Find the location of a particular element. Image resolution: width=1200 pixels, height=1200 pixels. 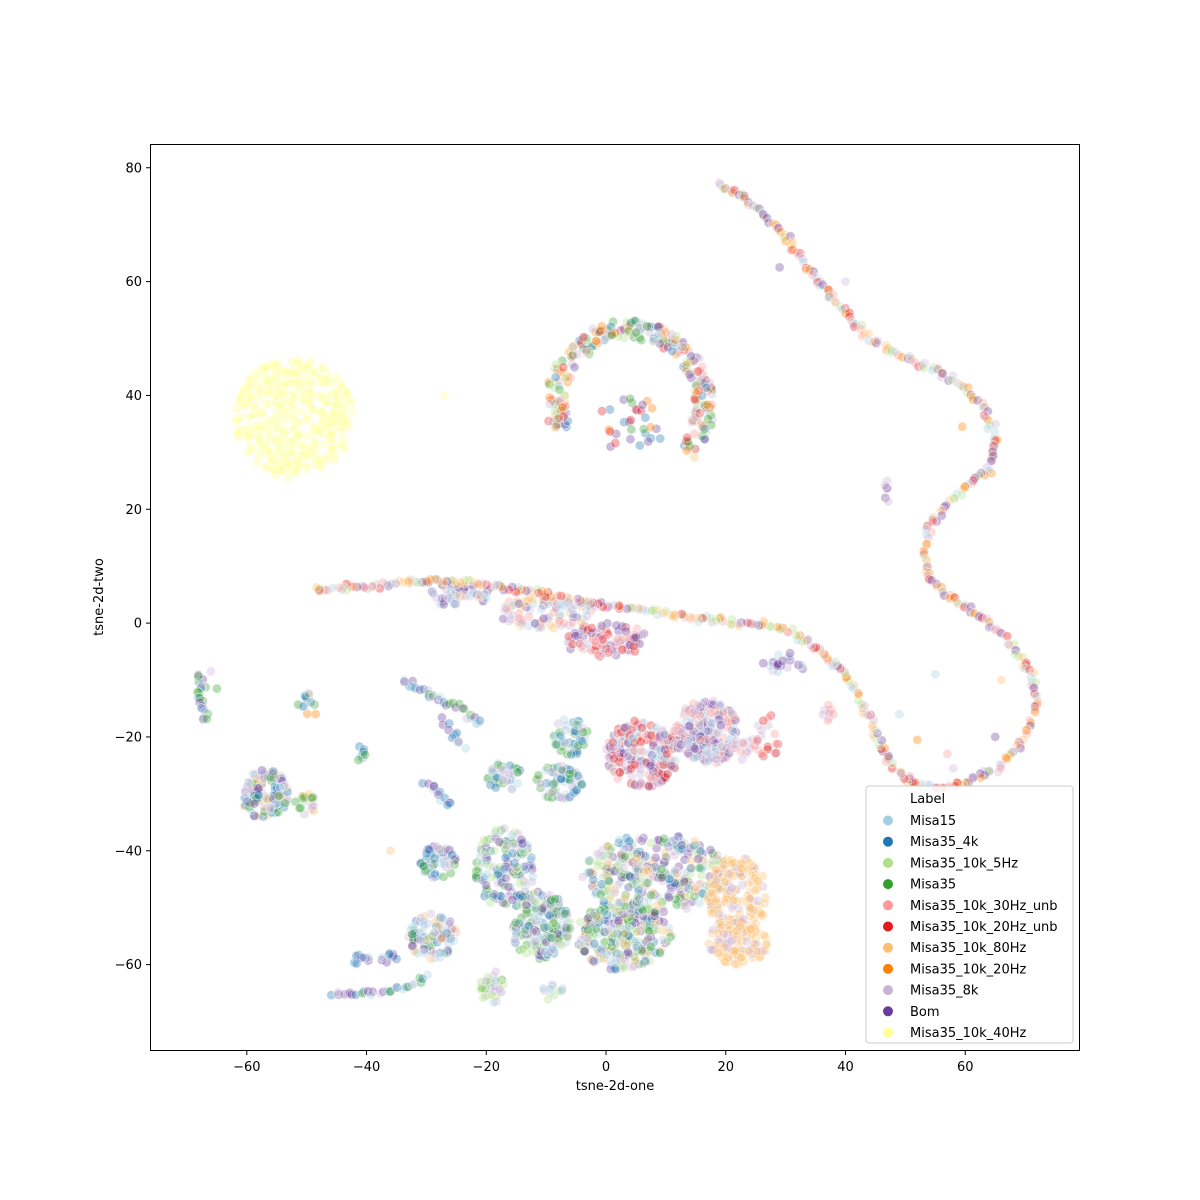

data-point-1973 is located at coordinates (442, 918).